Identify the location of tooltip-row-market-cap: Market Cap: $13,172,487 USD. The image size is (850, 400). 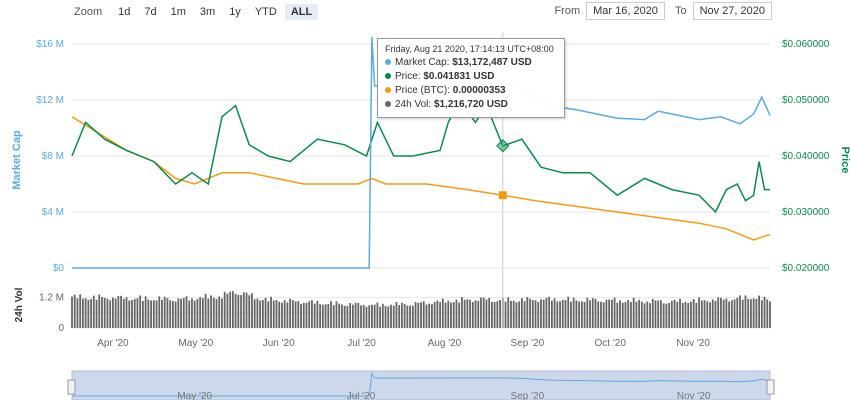
(471, 63).